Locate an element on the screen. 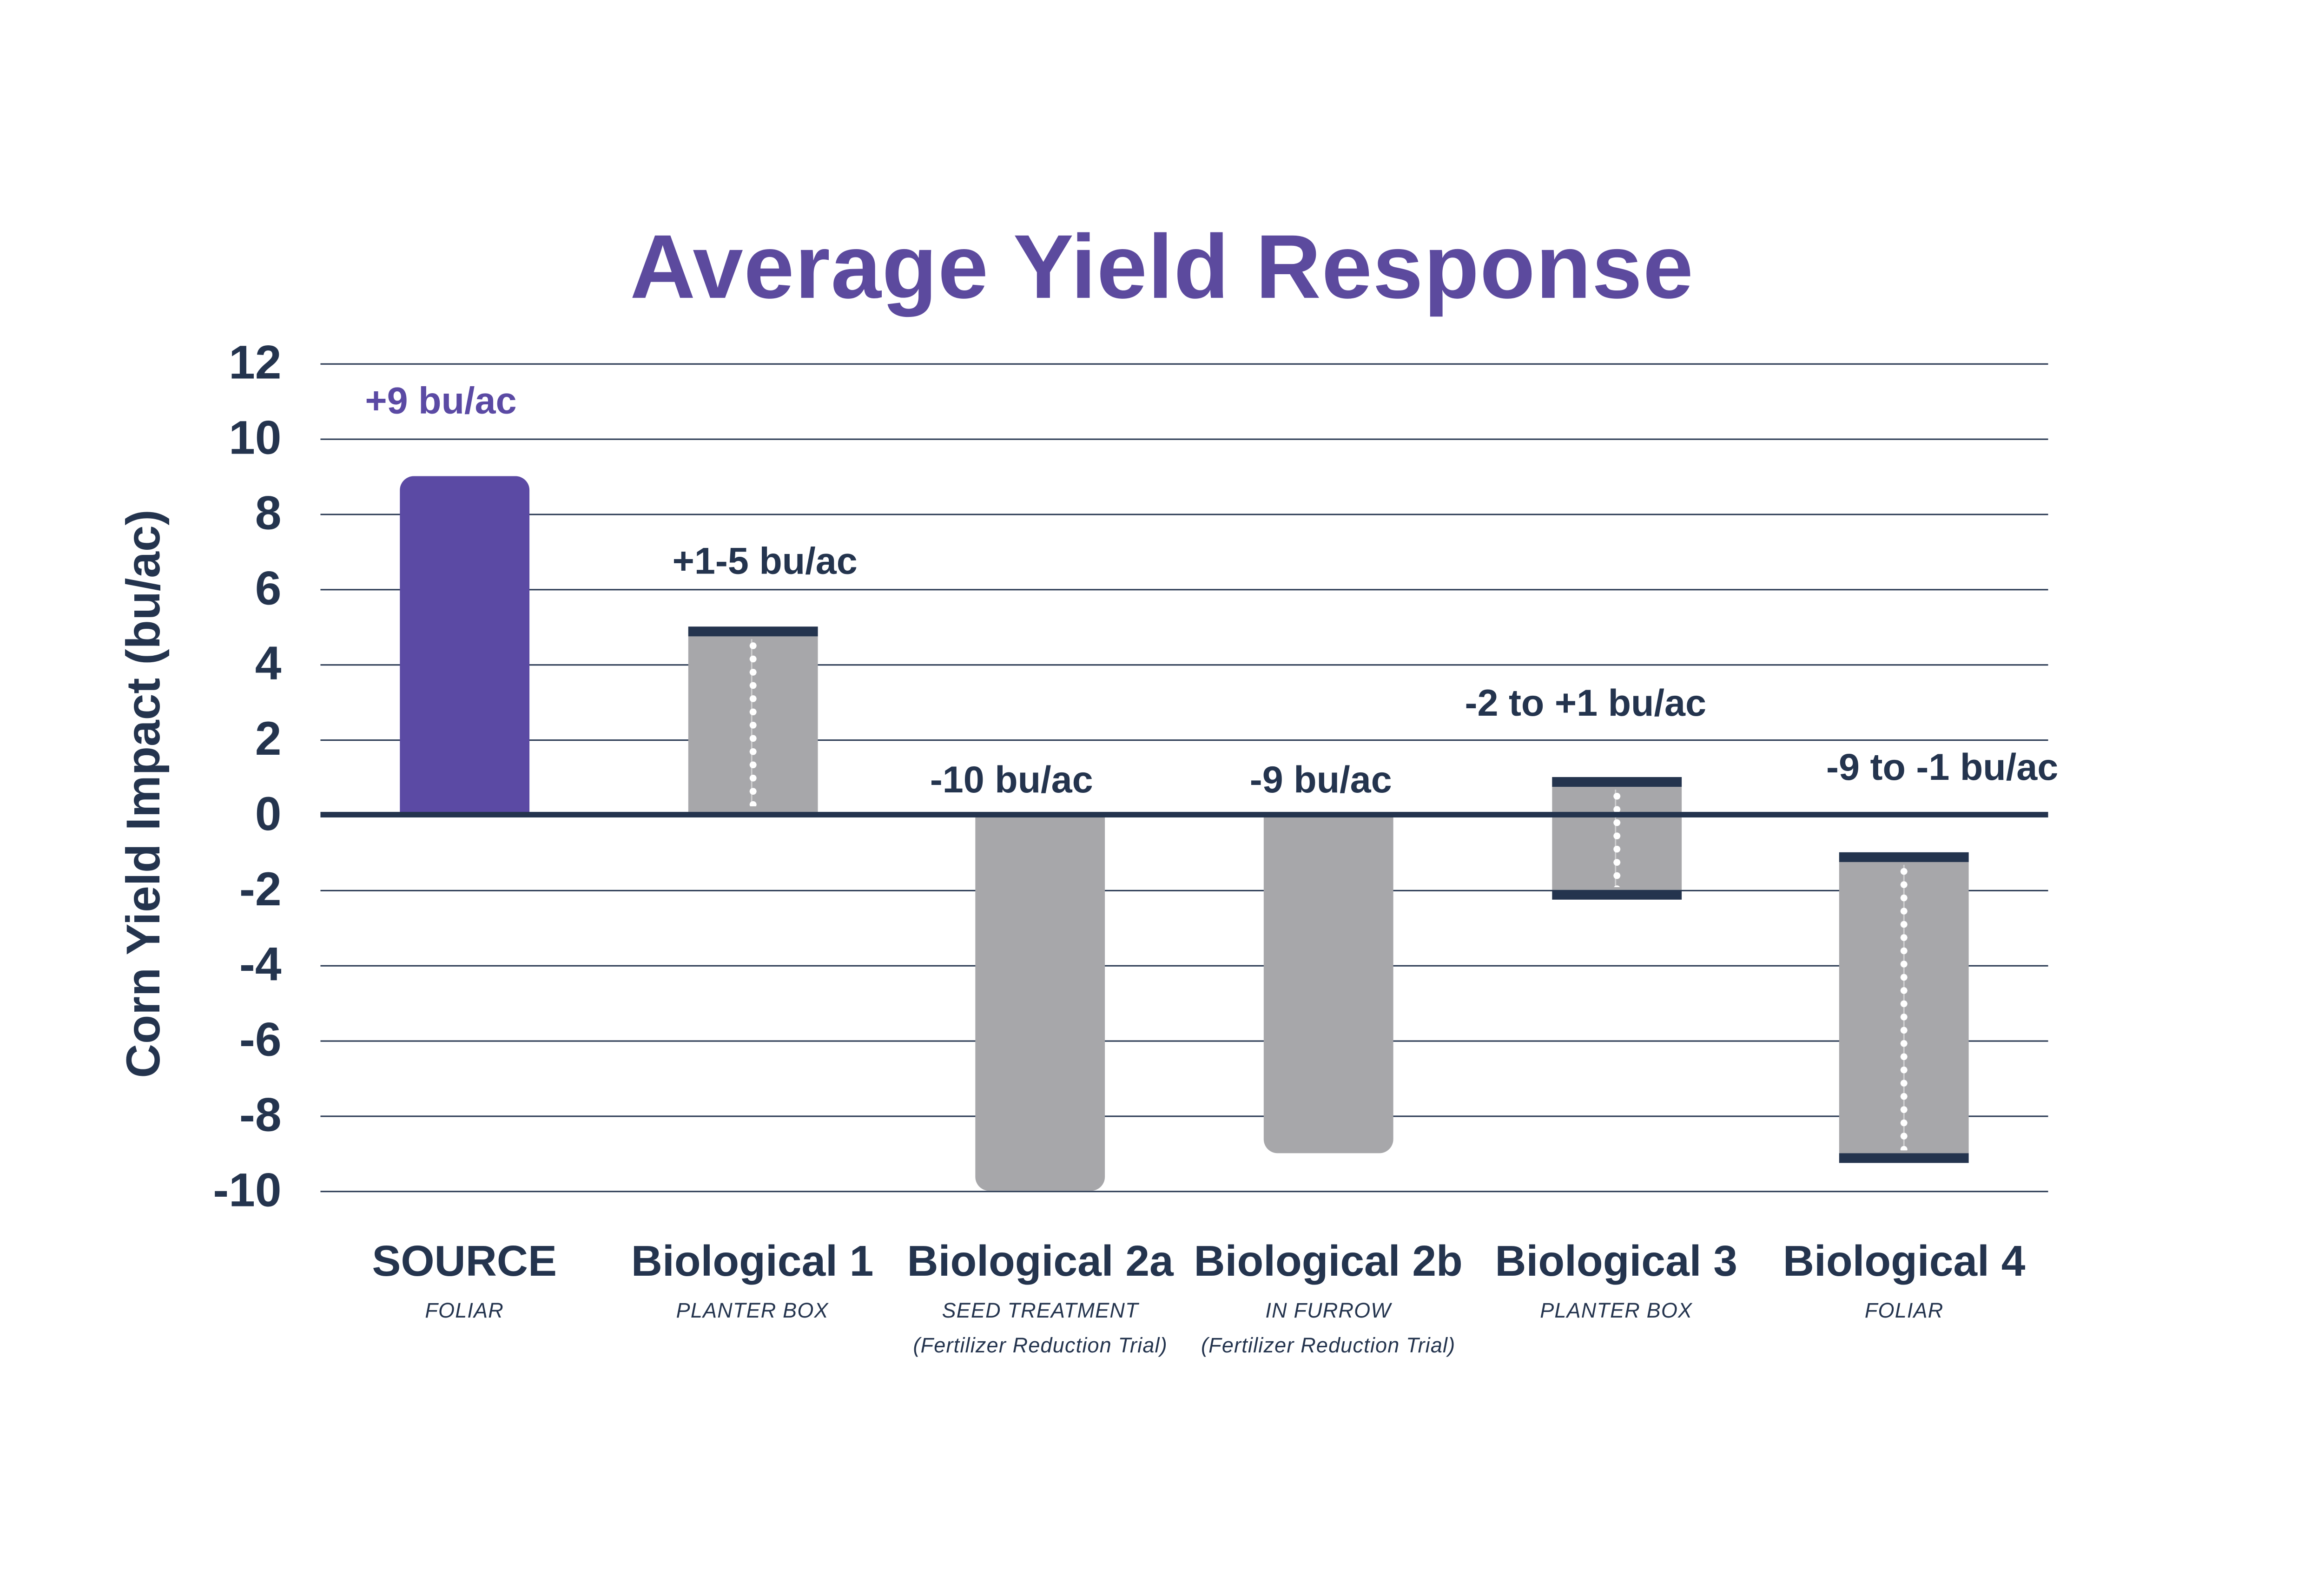 The height and width of the screenshot is (1575, 2324). y-tick-label--2: -2 is located at coordinates (260, 889).